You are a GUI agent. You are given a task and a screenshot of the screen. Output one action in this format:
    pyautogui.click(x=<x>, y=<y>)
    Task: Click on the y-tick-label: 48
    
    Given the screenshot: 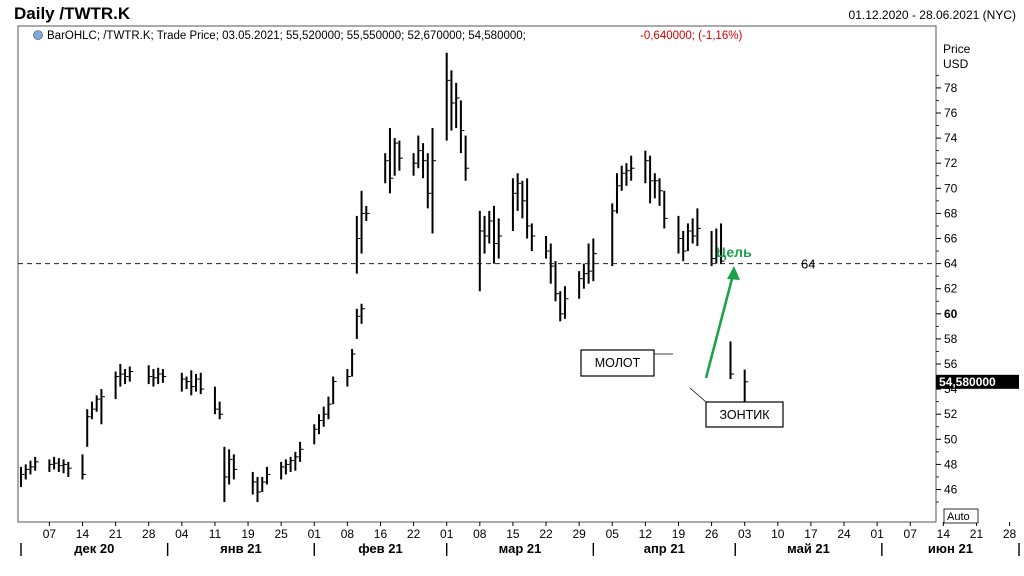 What is the action you would take?
    pyautogui.click(x=951, y=464)
    